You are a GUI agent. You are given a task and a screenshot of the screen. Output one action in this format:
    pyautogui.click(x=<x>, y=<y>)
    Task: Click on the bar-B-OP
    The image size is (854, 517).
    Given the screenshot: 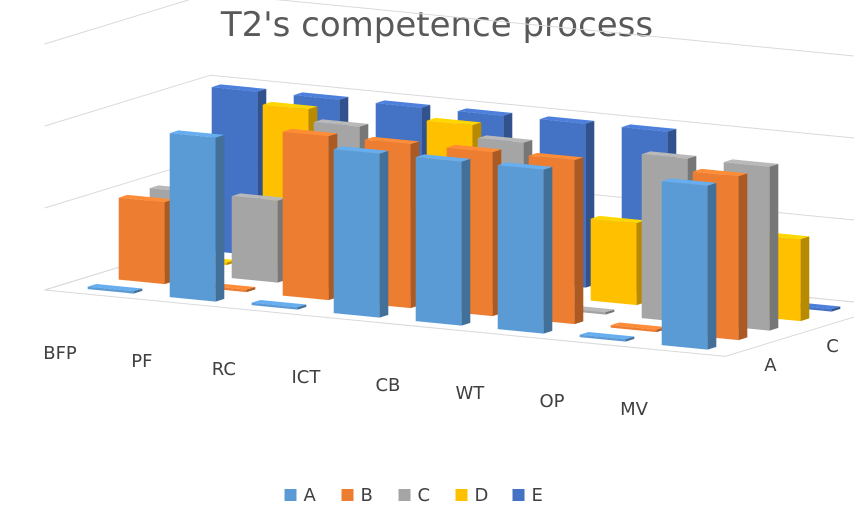 What is the action you would take?
    pyautogui.click(x=638, y=327)
    